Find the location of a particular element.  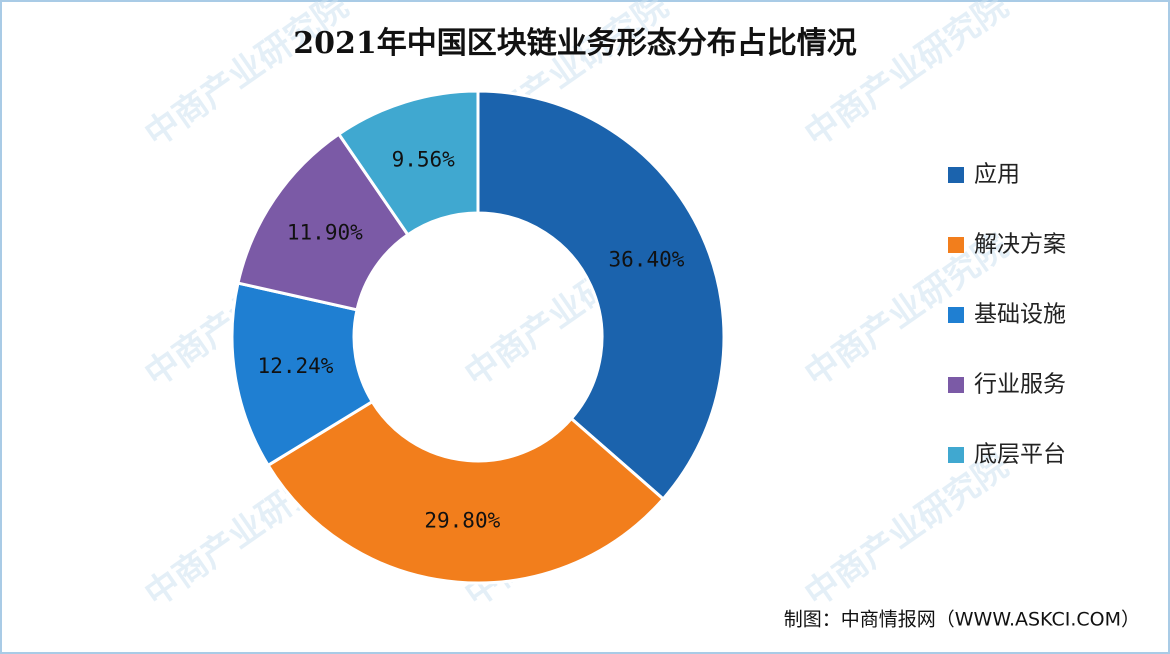

data-label: 11.90% is located at coordinates (325, 232).